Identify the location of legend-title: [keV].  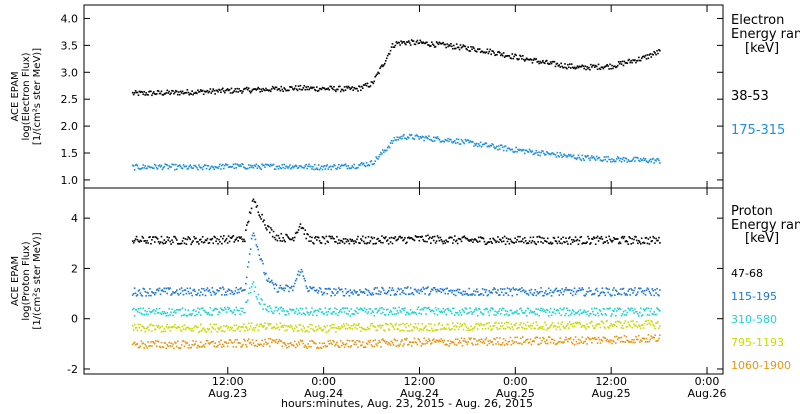
(762, 48).